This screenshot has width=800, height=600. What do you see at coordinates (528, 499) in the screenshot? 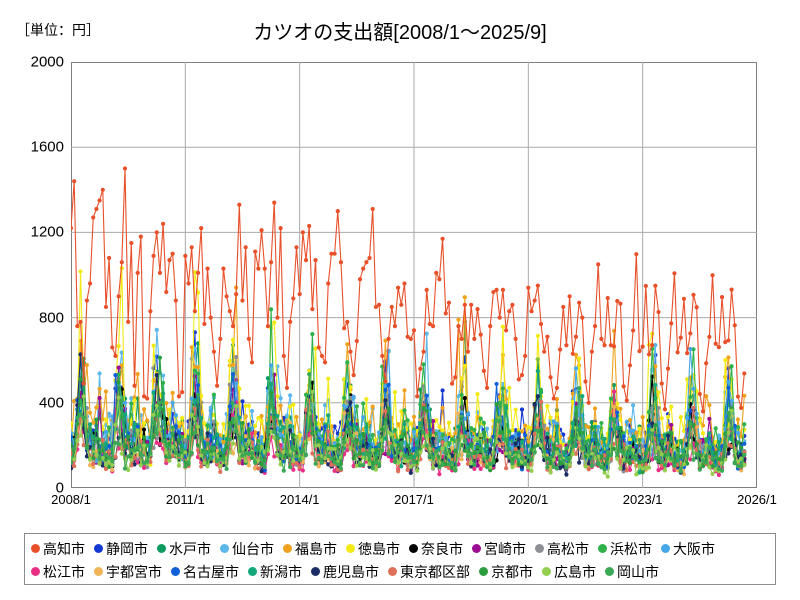
I see `x-axis-tick: 2020/1` at bounding box center [528, 499].